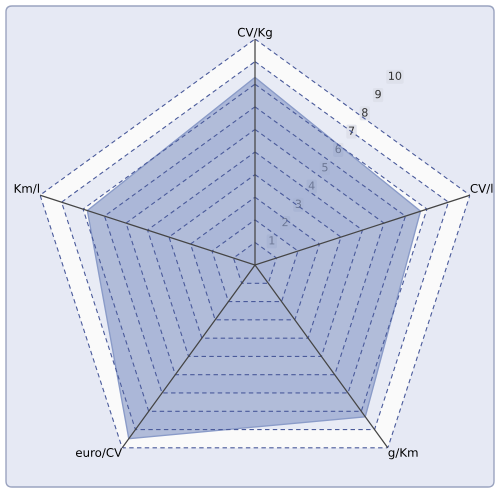  What do you see at coordinates (272, 240) in the screenshot?
I see `y-tick-label: 1` at bounding box center [272, 240].